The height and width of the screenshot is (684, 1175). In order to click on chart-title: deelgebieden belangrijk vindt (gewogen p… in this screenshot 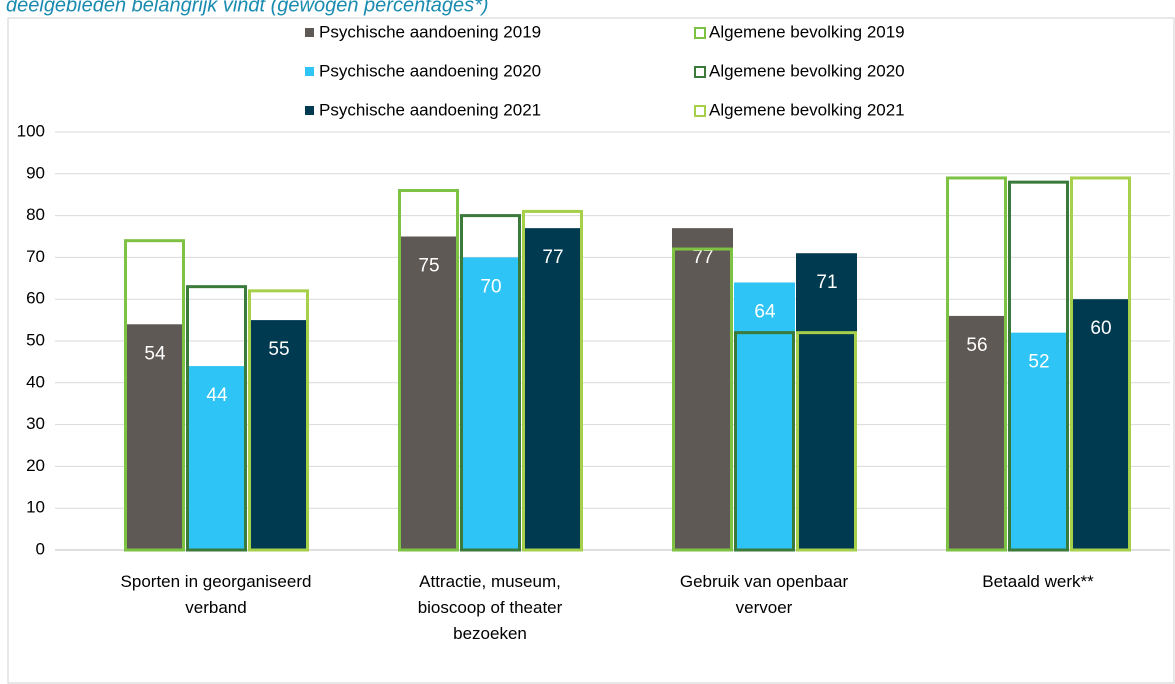, I will do `click(247, 8)`.